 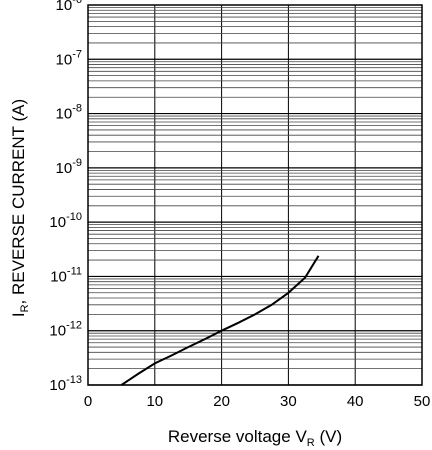 What do you see at coordinates (20, 208) in the screenshot?
I see `y-axis-title: IR, REVERSE CURRENT (A)` at bounding box center [20, 208].